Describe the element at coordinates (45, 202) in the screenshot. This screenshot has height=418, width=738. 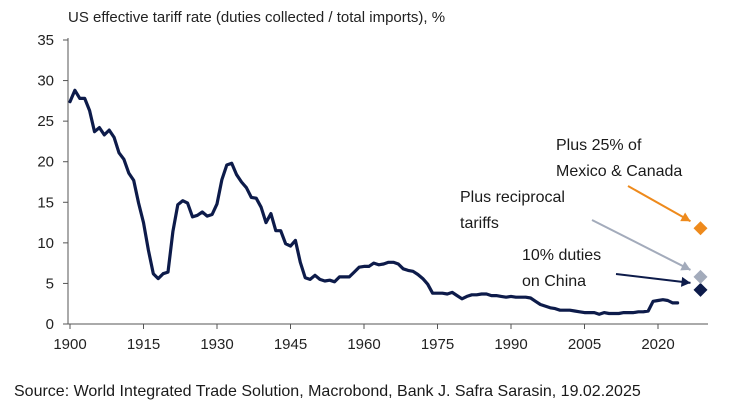
I see `y-tick-label: 15` at that location.